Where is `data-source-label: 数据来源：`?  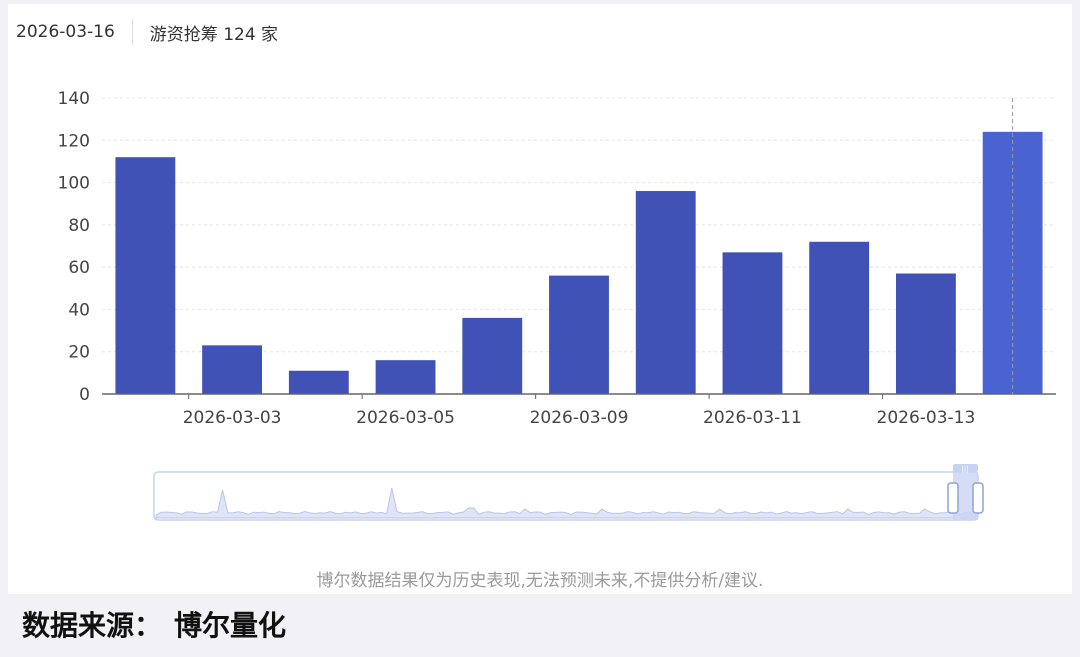
data-source-label: 数据来源： is located at coordinates (92, 625).